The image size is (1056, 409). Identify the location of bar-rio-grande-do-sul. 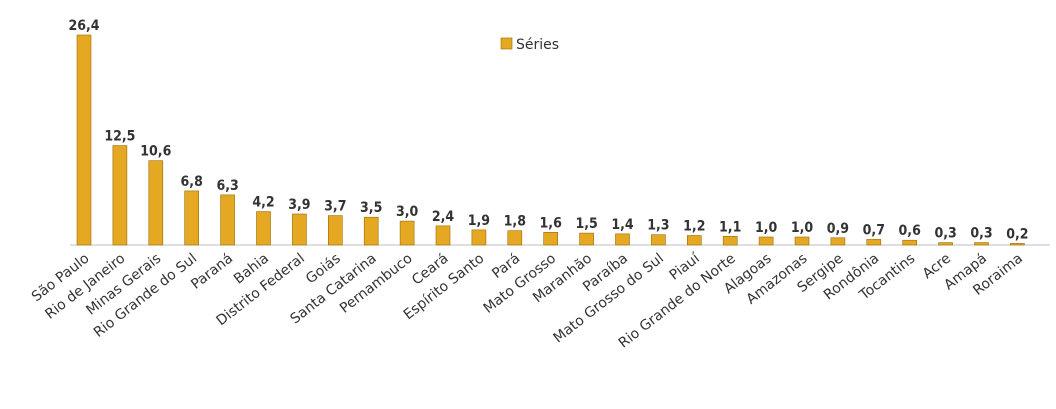
(191, 218).